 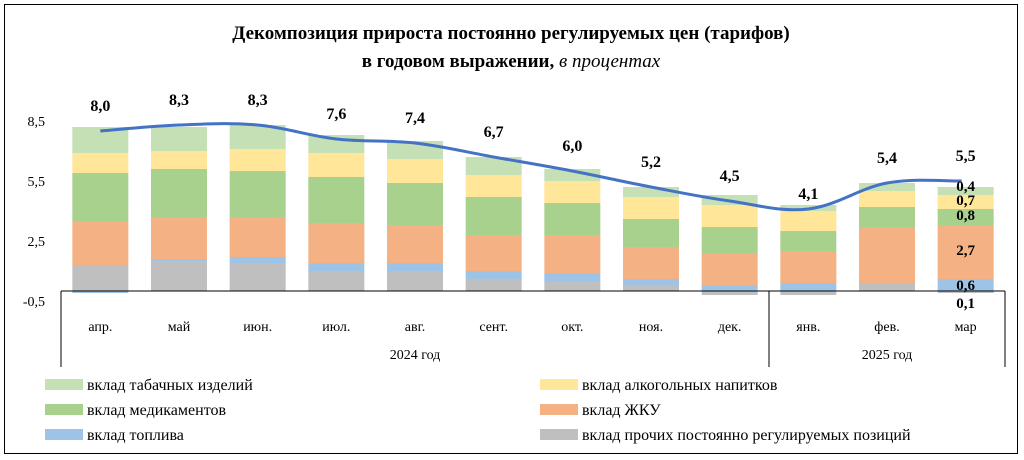 What do you see at coordinates (887, 158) in the screenshot?
I see `total-label: 5,4` at bounding box center [887, 158].